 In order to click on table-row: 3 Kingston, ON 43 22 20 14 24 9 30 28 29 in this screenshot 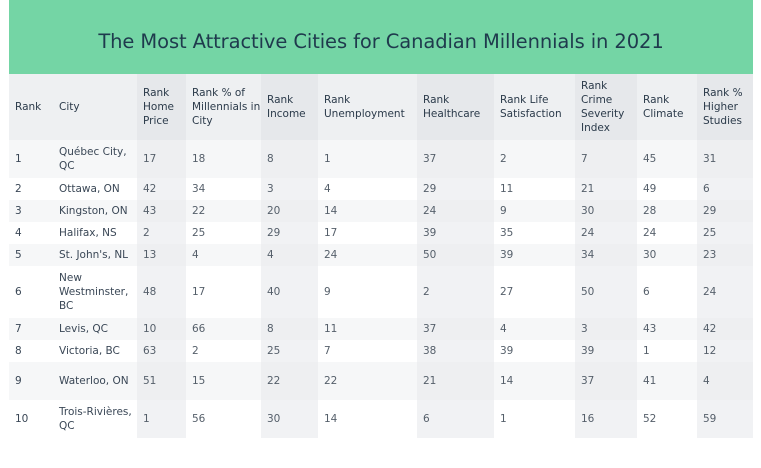, I will do `click(381, 211)`.